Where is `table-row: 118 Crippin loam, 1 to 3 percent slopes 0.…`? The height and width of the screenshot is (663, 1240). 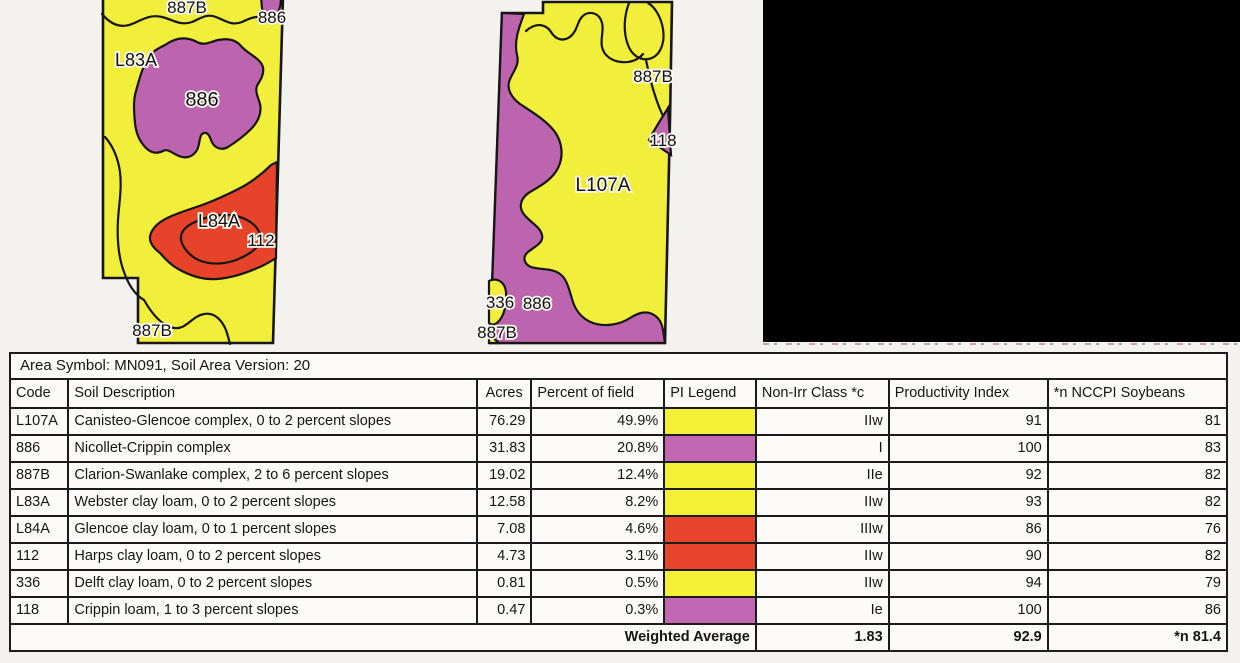 table-row: 118 Crippin loam, 1 to 3 percent slopes 0.… is located at coordinates (618, 610).